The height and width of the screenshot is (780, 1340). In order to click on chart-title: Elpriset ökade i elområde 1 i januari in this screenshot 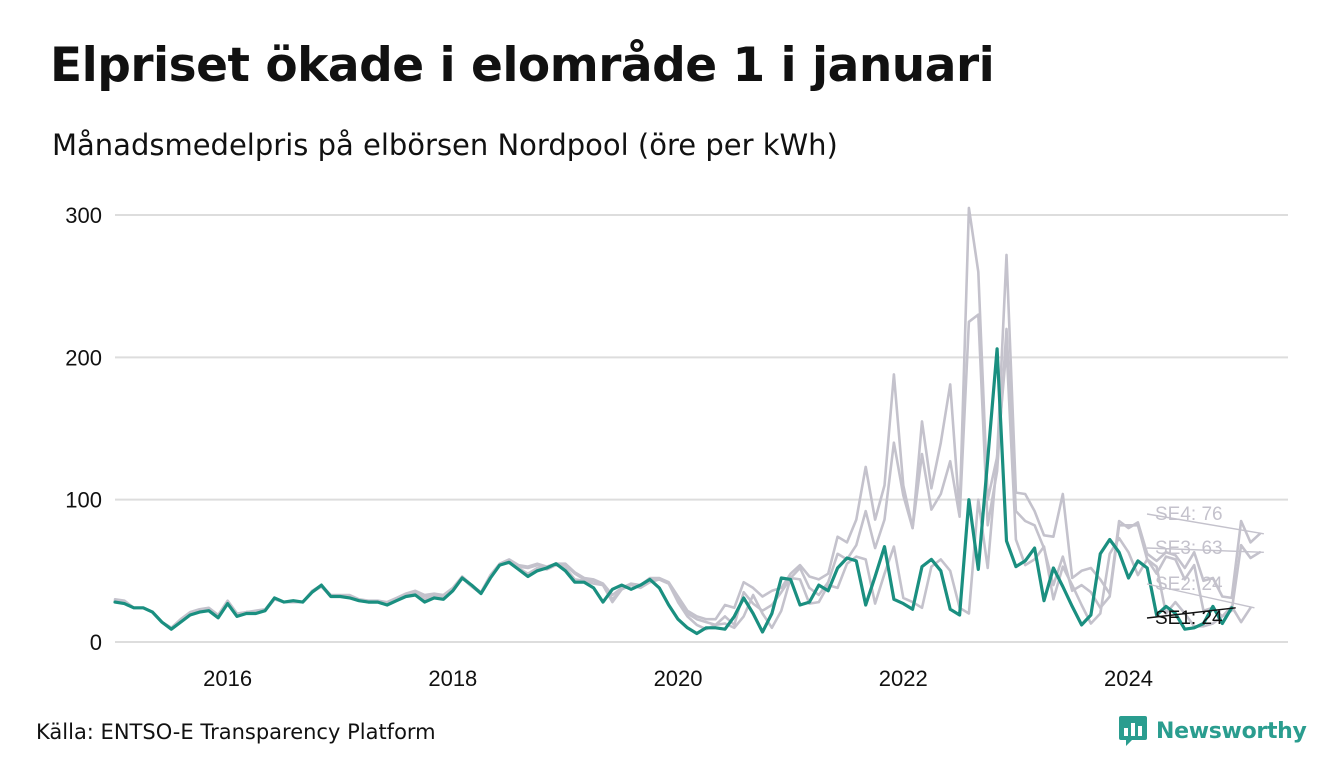, I will do `click(522, 65)`.